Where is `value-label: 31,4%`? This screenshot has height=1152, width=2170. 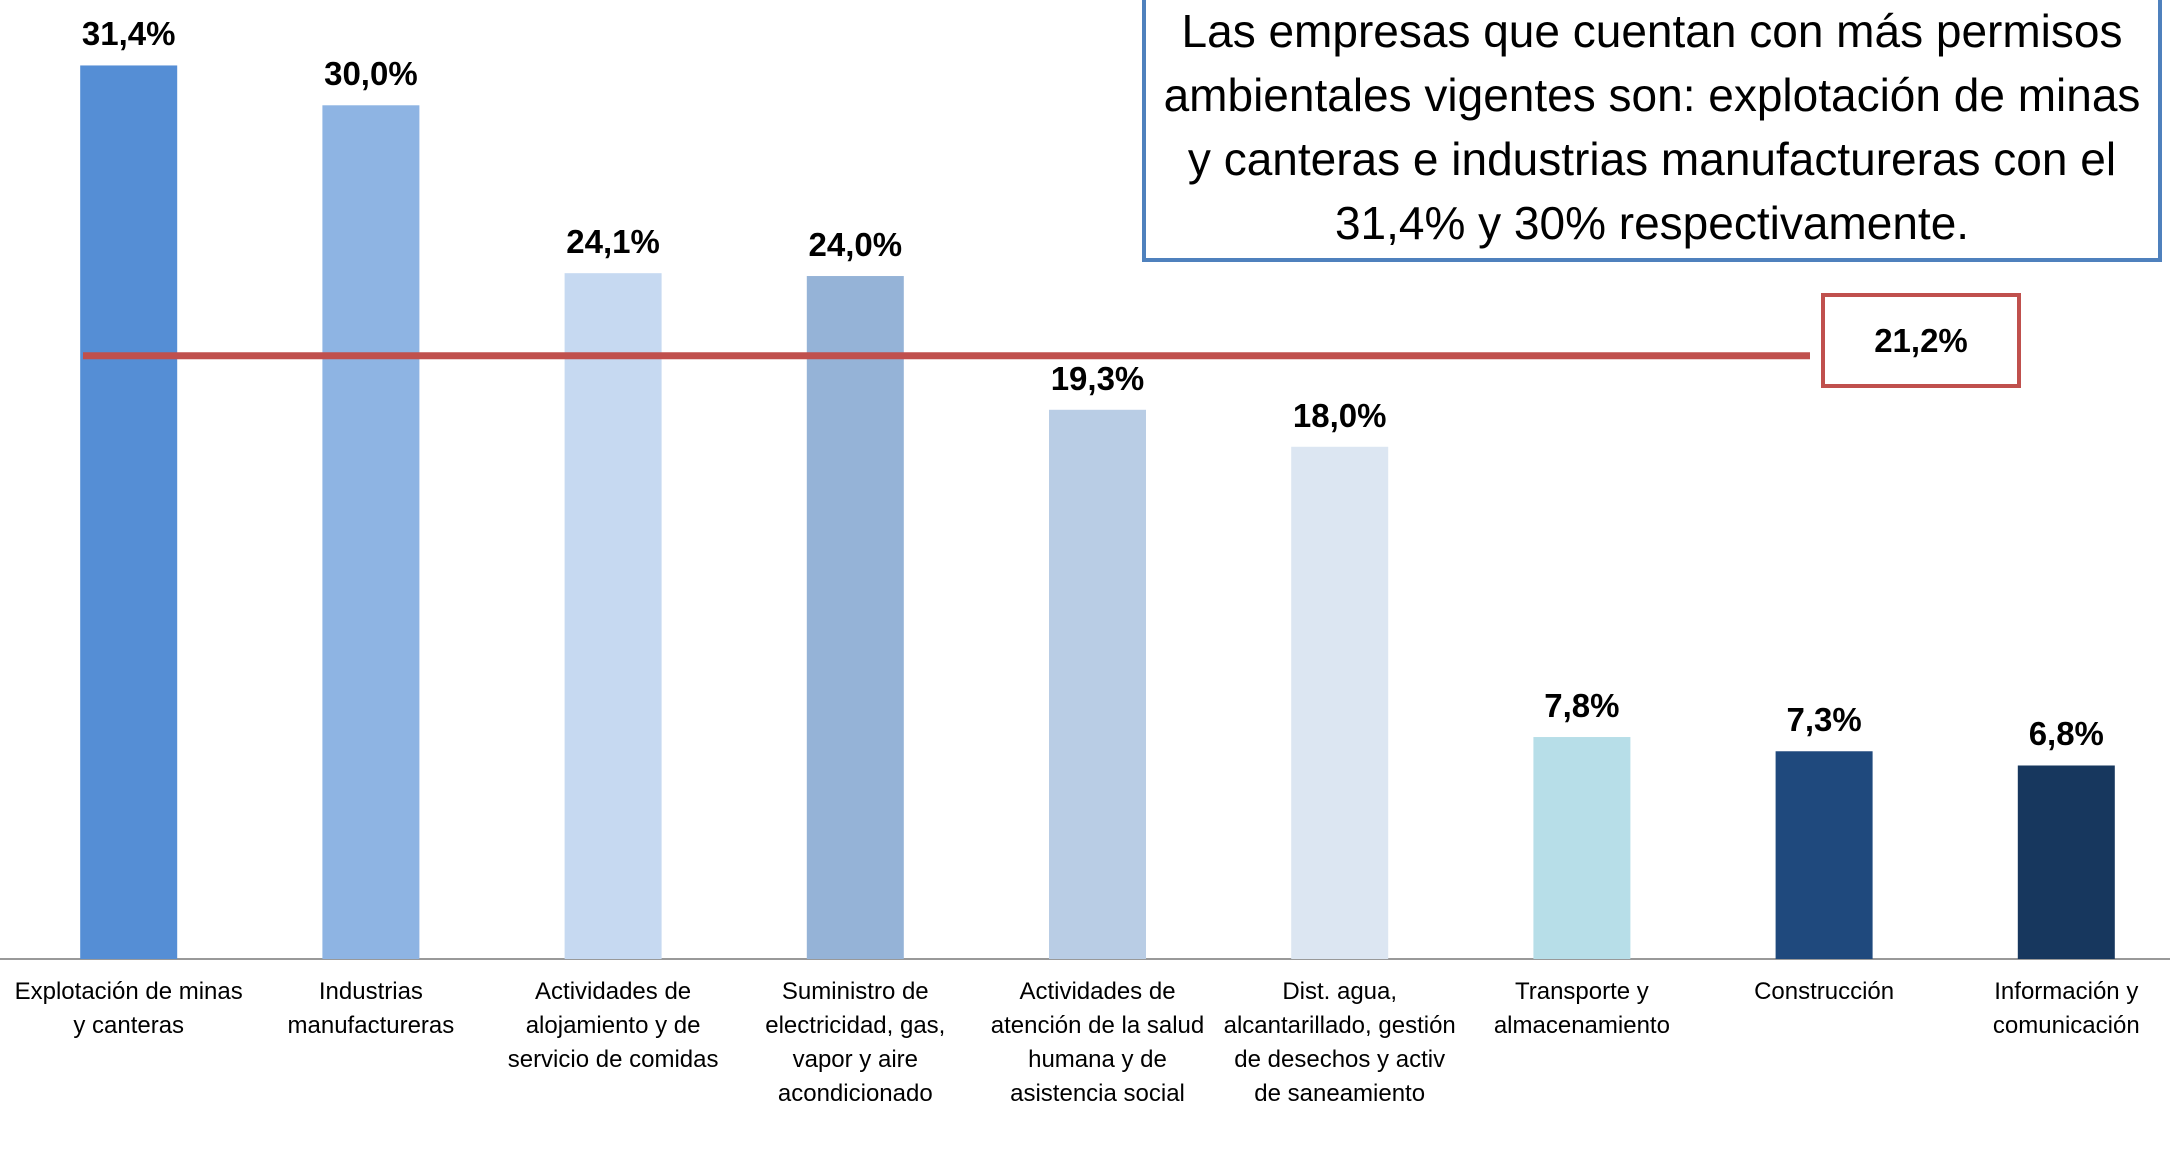
value-label: 31,4% is located at coordinates (128, 34).